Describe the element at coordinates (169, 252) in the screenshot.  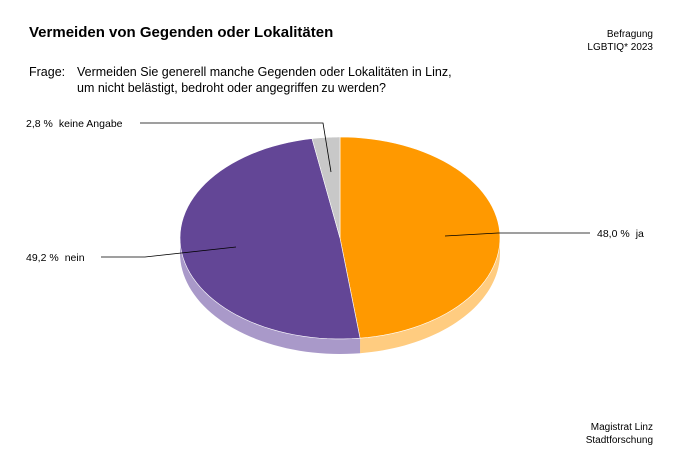
I see `leader-line-nein` at that location.